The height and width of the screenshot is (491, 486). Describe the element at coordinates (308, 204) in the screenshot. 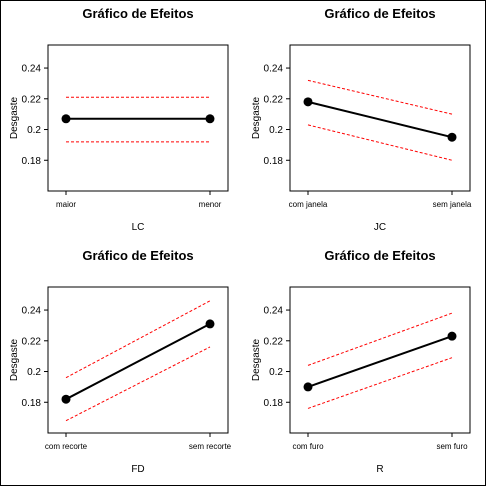

I see `x-category-label: com janela` at that location.